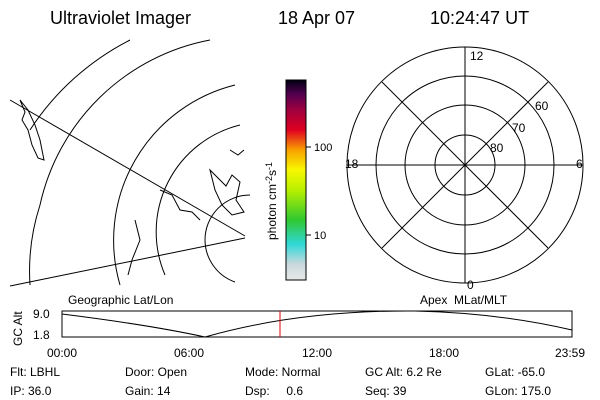 The width and height of the screenshot is (600, 400). I want to click on altitude-curve, so click(317, 324).